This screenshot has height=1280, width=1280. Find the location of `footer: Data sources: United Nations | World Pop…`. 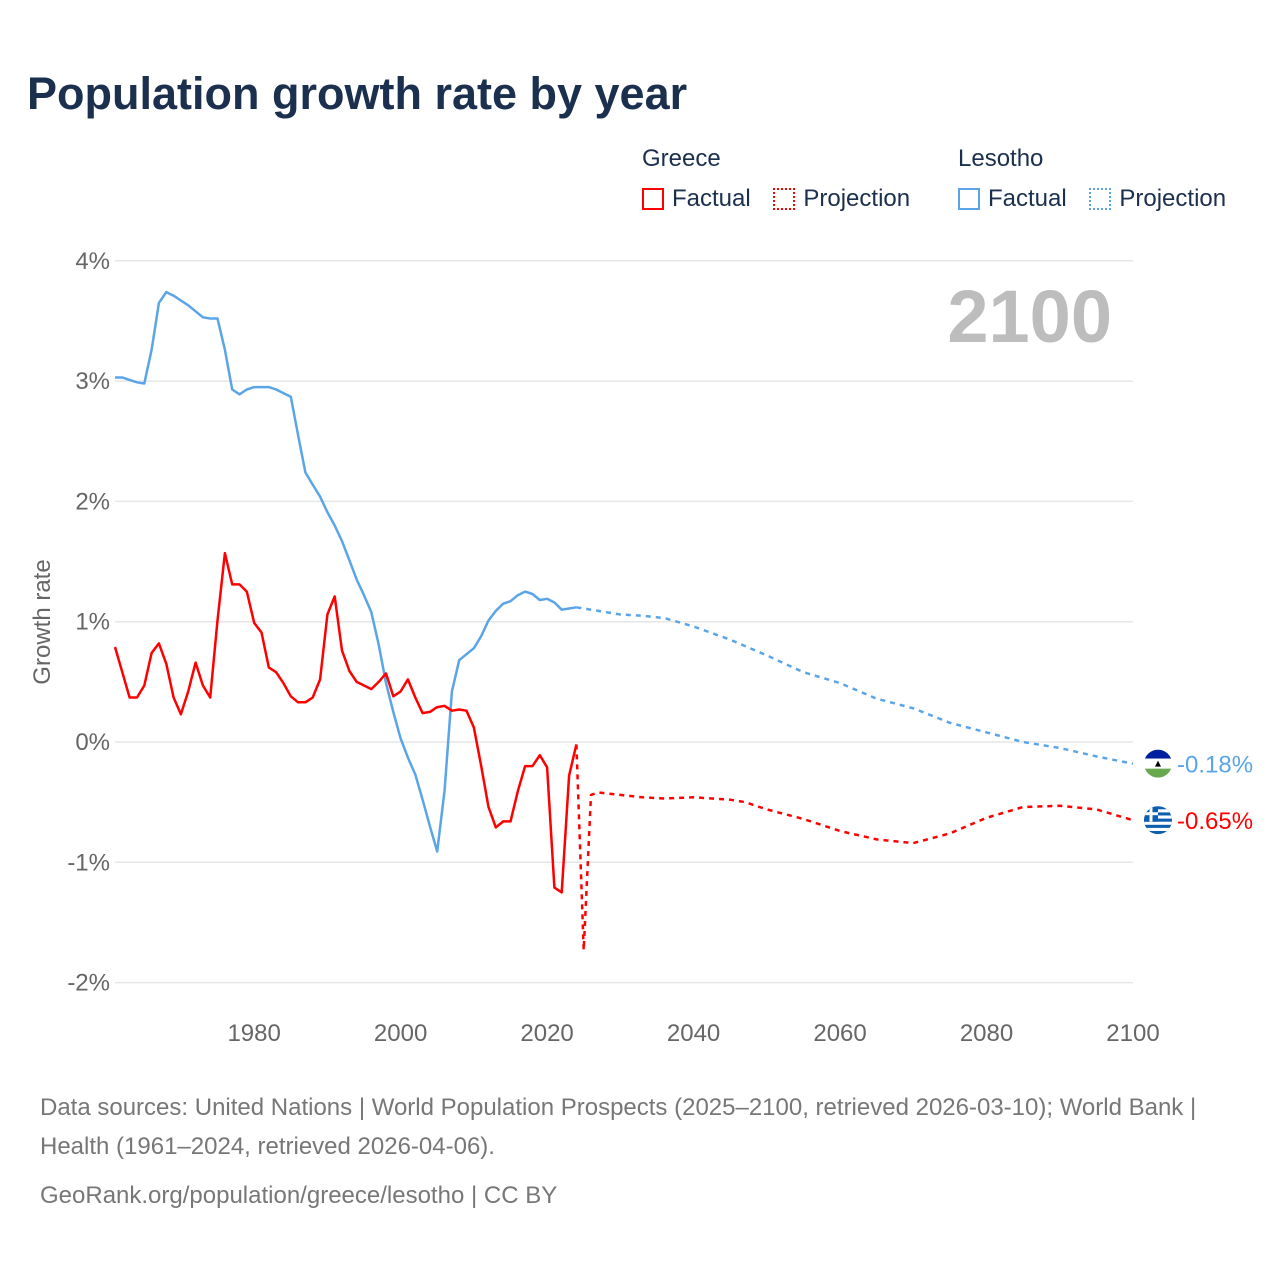

footer: Data sources: United Nations | World Pop… is located at coordinates (640, 1151).